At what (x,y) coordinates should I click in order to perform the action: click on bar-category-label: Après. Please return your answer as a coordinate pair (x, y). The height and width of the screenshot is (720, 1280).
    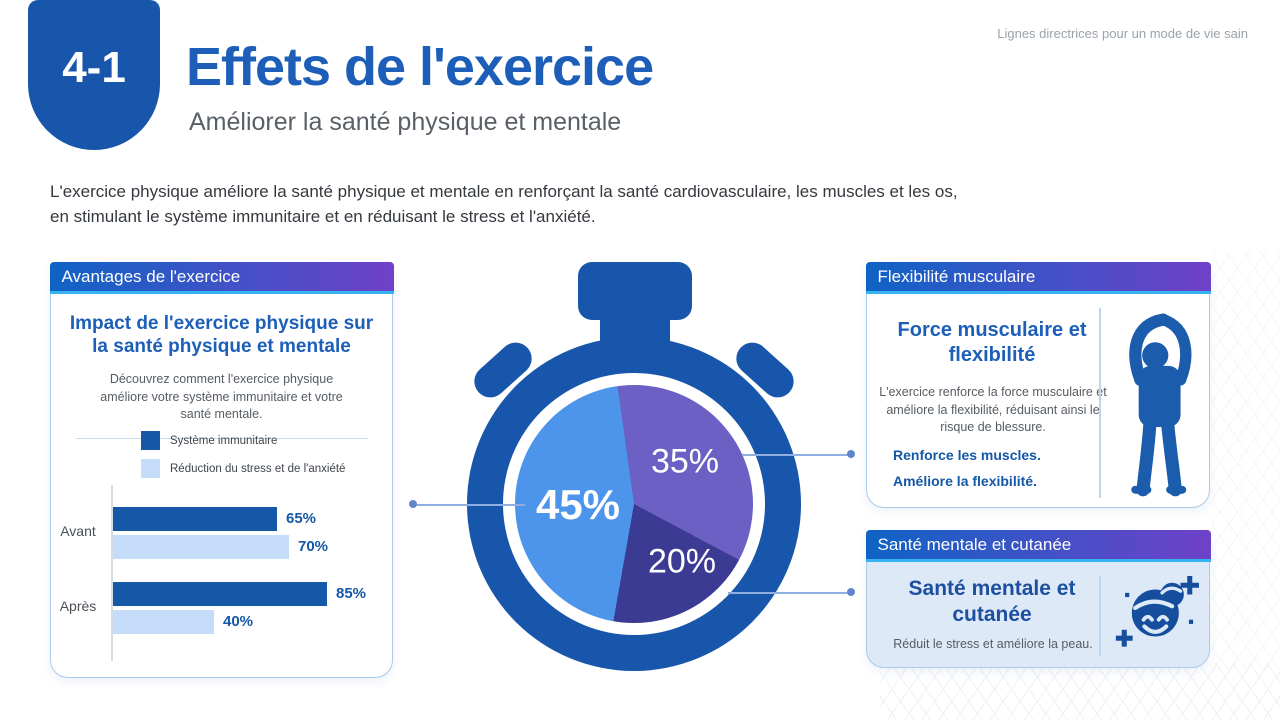
    Looking at the image, I should click on (78, 606).